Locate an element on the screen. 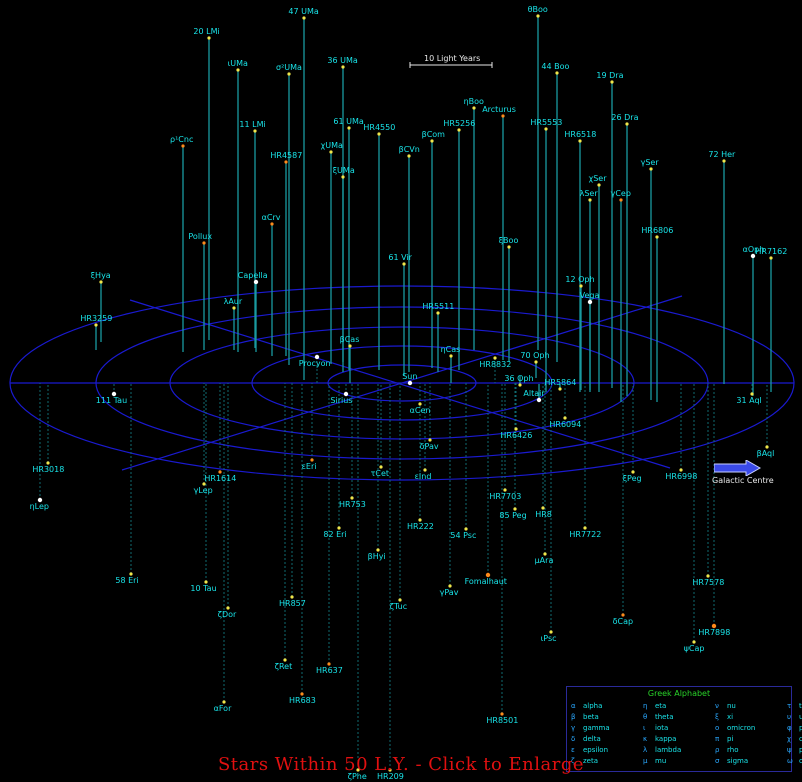 The width and height of the screenshot is (802, 782). legend-symbol: τ is located at coordinates (789, 706).